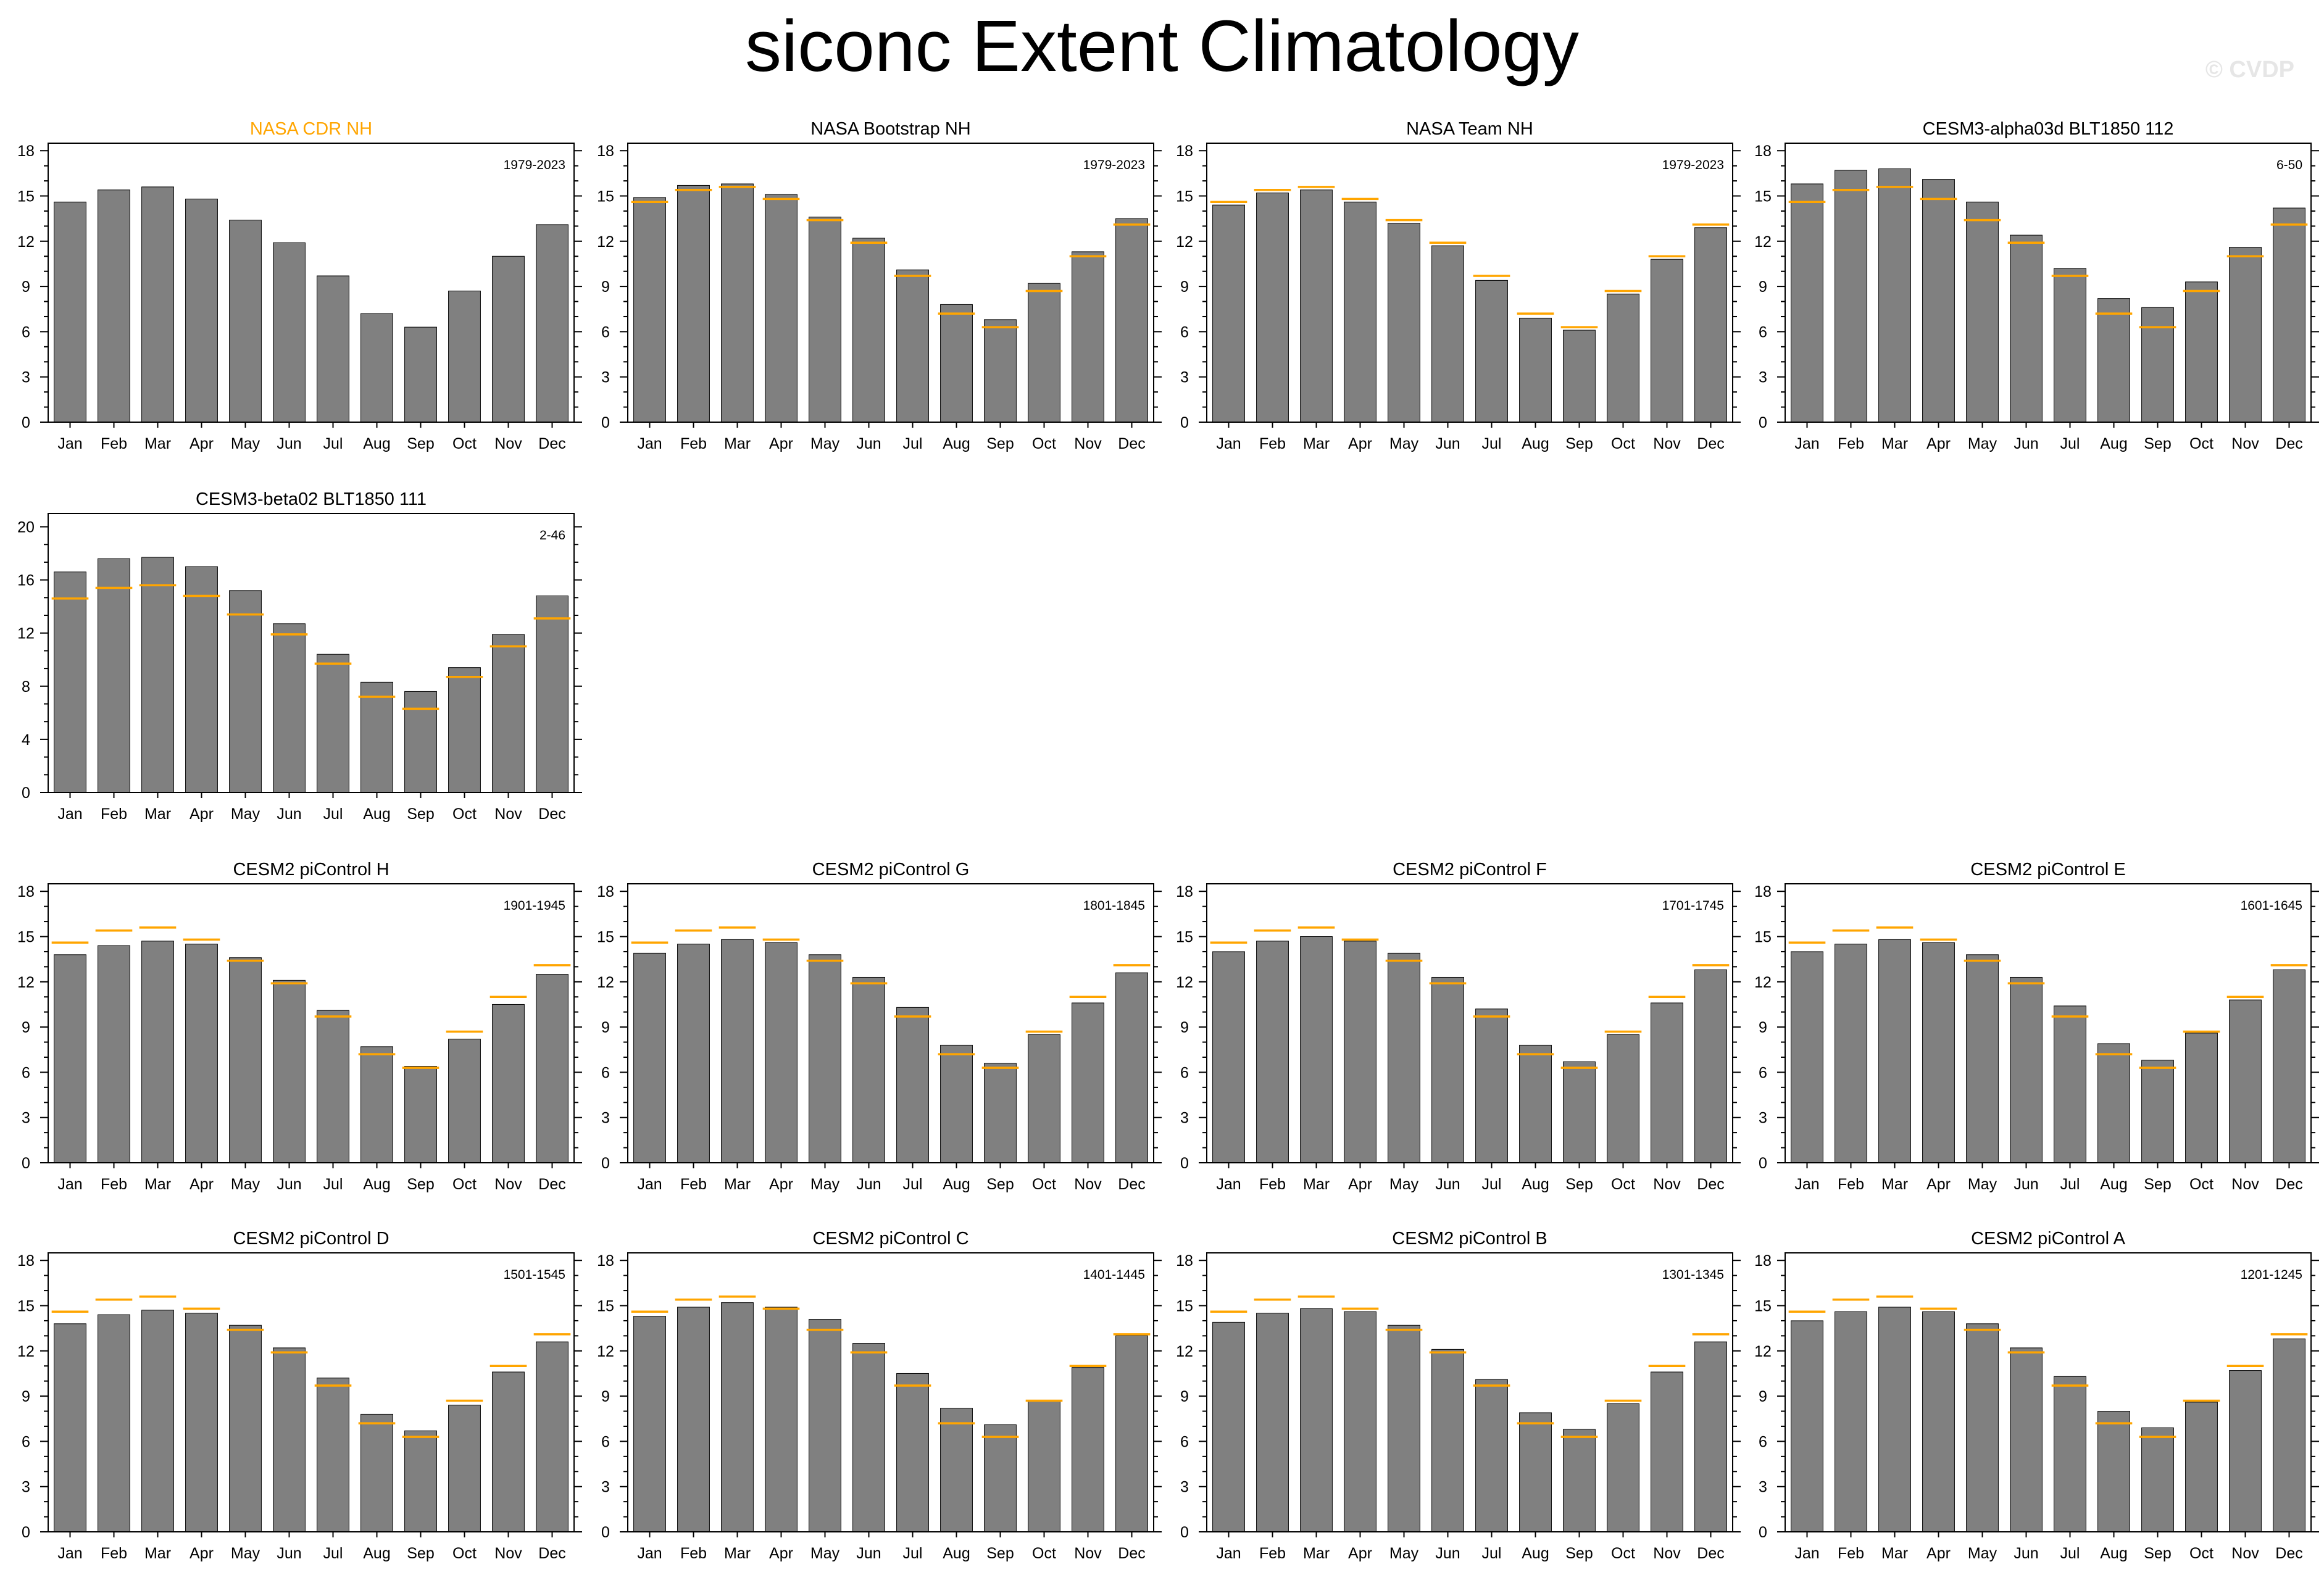 The width and height of the screenshot is (2324, 1588). Describe the element at coordinates (2289, 165) in the screenshot. I see `period-label: 6-50` at that location.